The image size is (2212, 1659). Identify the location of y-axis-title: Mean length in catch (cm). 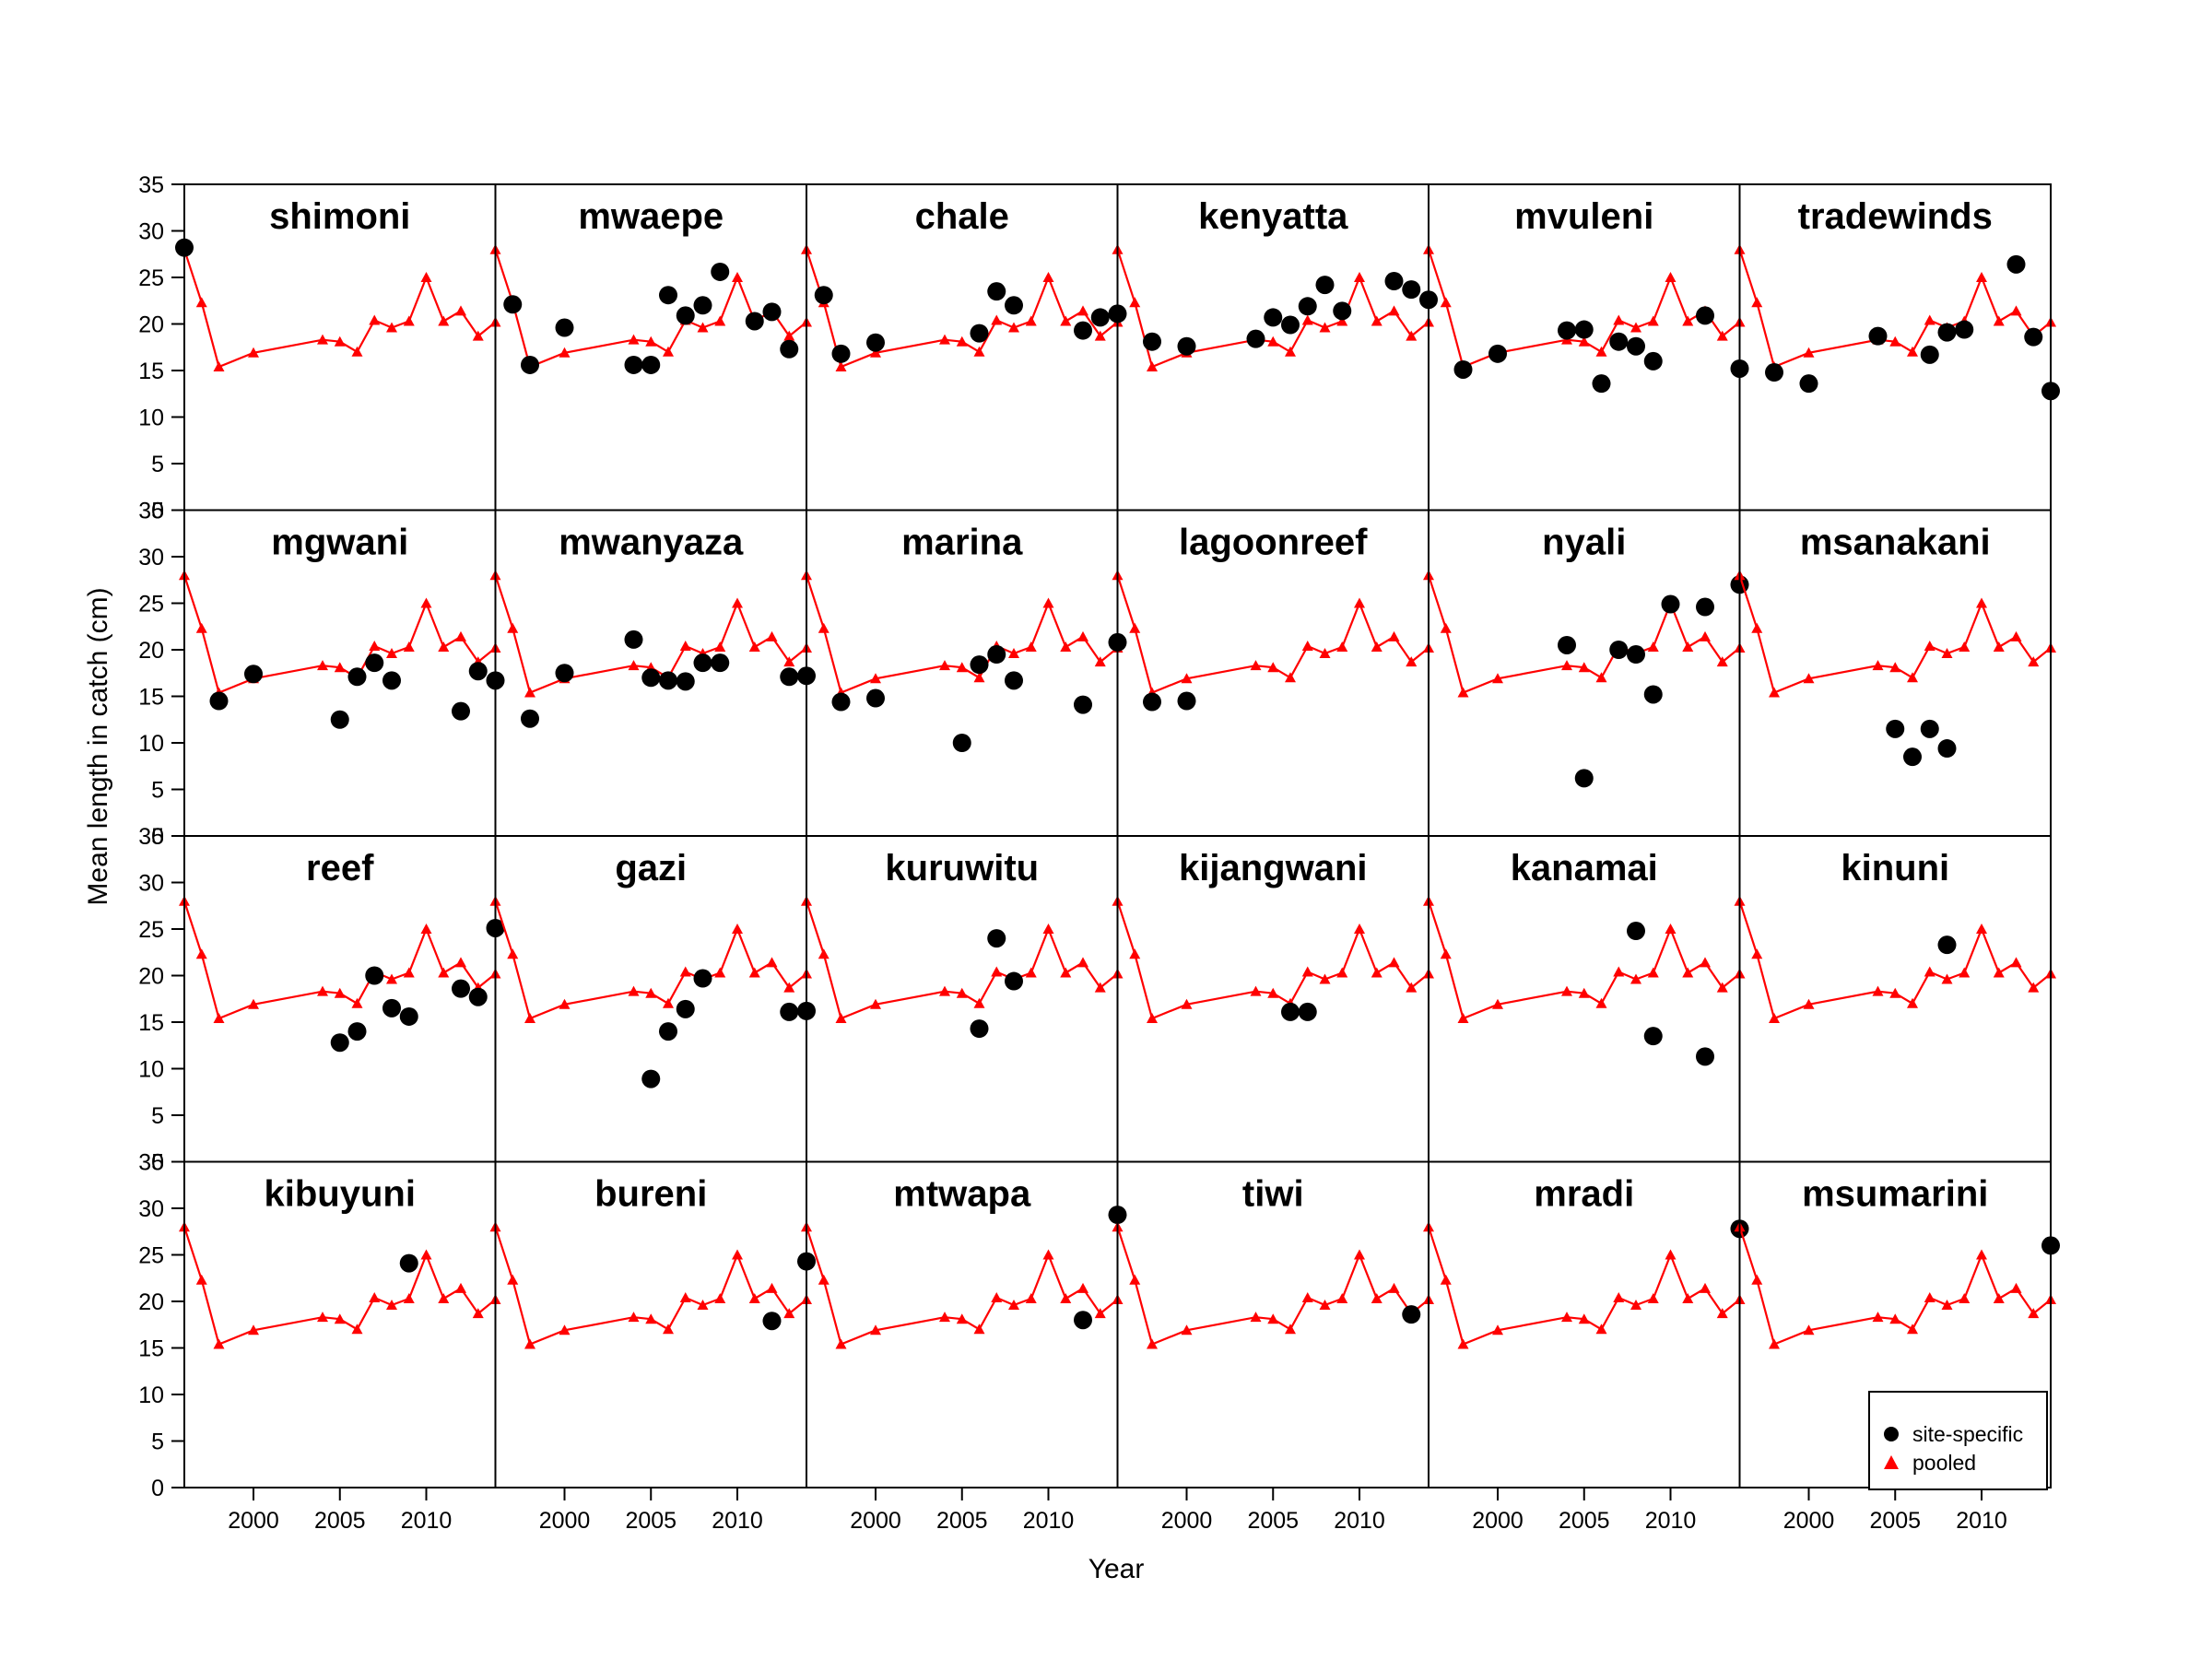
(98, 746).